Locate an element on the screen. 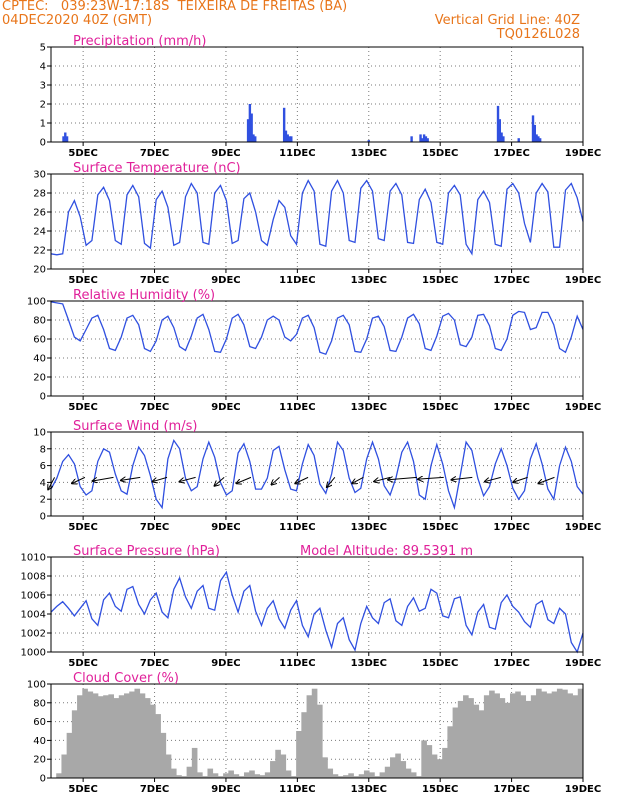 This screenshot has width=618, height=800. ytick-label: 24 is located at coordinates (39, 232).